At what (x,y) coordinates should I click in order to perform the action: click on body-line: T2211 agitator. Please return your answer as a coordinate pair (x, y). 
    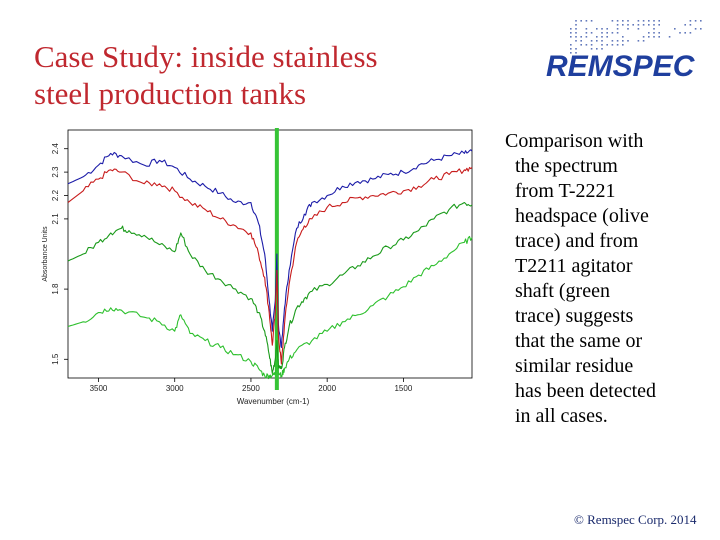
    Looking at the image, I should click on (574, 266).